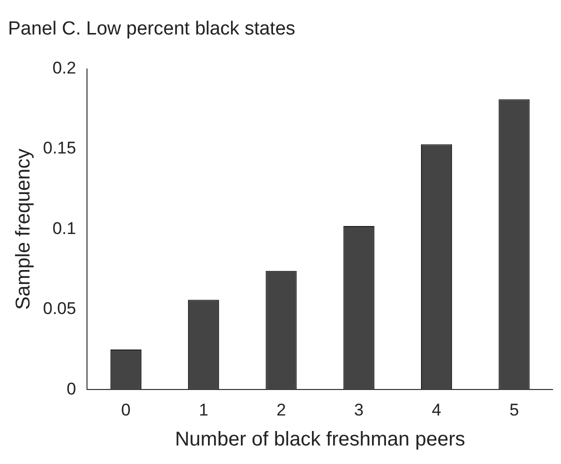 The image size is (561, 464). I want to click on x-axis-title: Number of black freshman peers, so click(320, 439).